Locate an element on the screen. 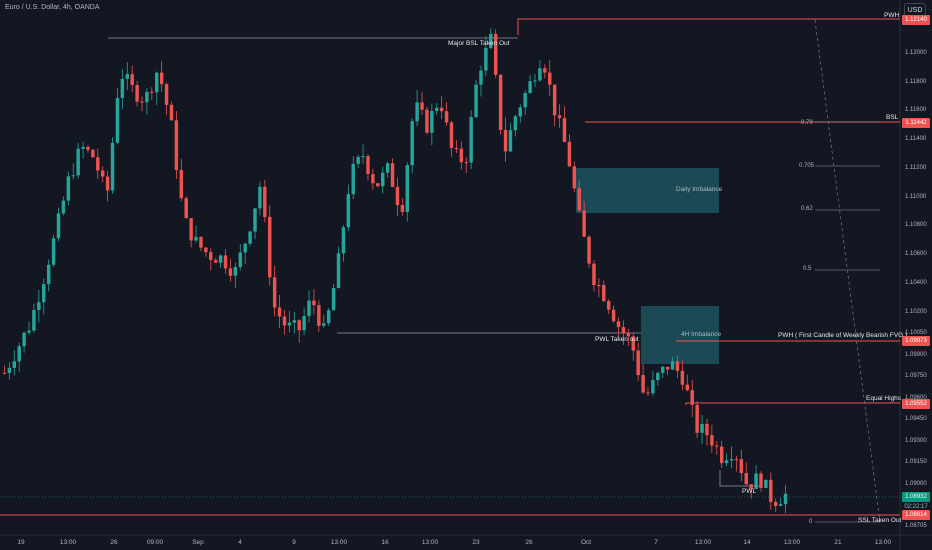 The image size is (932, 550). price-tick: 1.09750 is located at coordinates (916, 376).